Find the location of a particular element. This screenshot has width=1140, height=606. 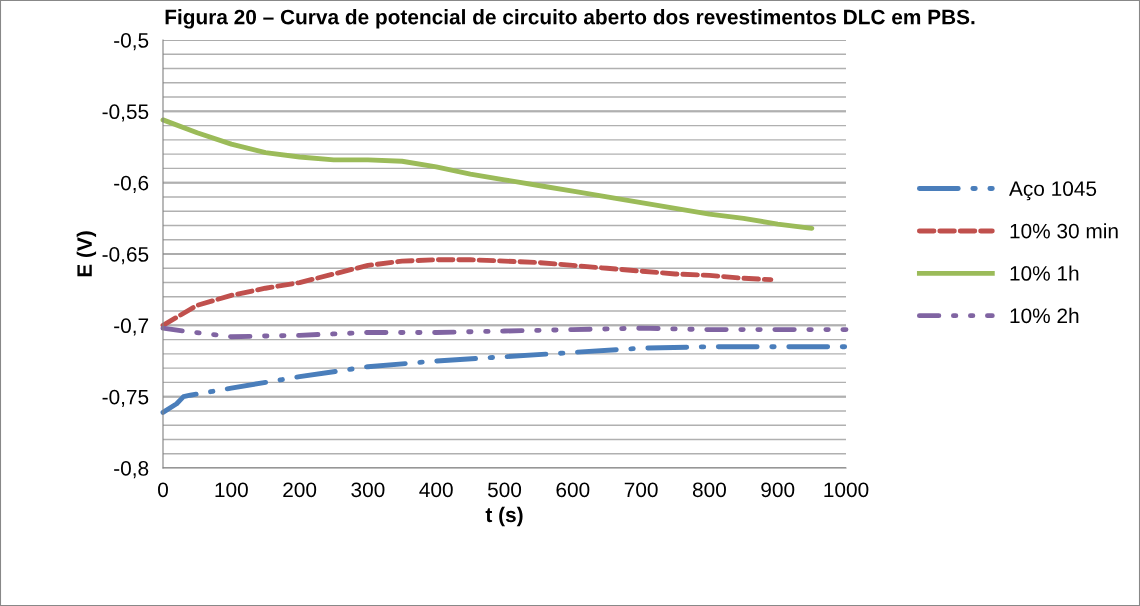

y-tick-label: -0,65 is located at coordinates (125, 256).